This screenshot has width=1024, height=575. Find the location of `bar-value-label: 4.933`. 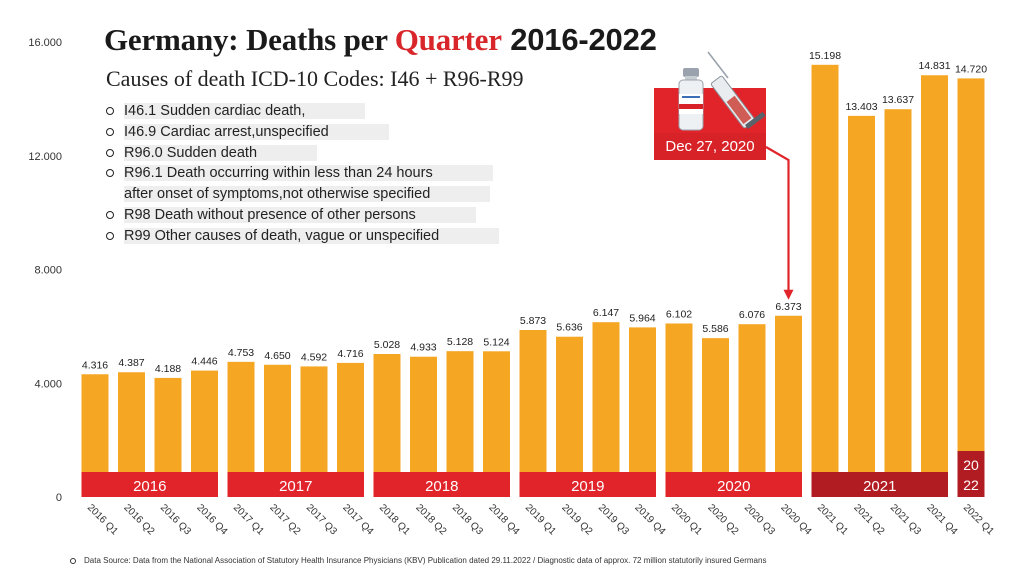

bar-value-label: 4.933 is located at coordinates (423, 348).